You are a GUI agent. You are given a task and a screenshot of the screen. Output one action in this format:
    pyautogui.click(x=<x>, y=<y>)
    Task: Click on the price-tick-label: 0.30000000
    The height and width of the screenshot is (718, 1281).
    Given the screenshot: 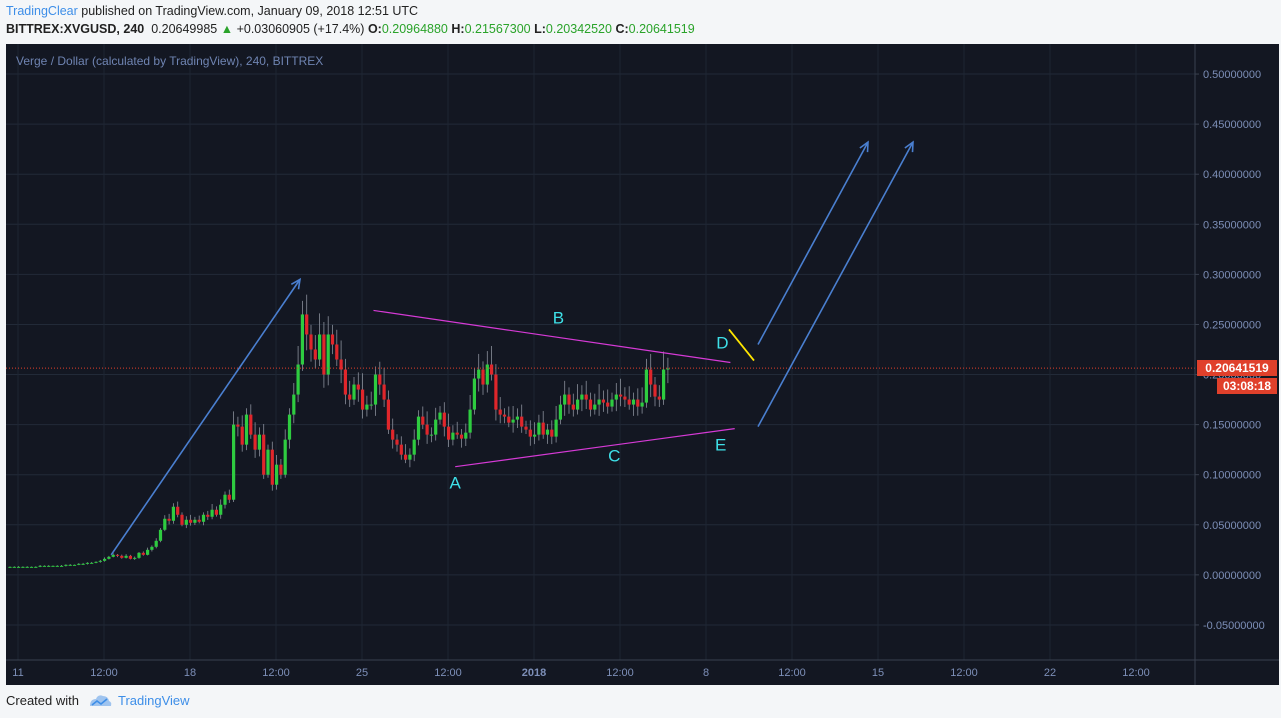 What is the action you would take?
    pyautogui.click(x=1232, y=275)
    